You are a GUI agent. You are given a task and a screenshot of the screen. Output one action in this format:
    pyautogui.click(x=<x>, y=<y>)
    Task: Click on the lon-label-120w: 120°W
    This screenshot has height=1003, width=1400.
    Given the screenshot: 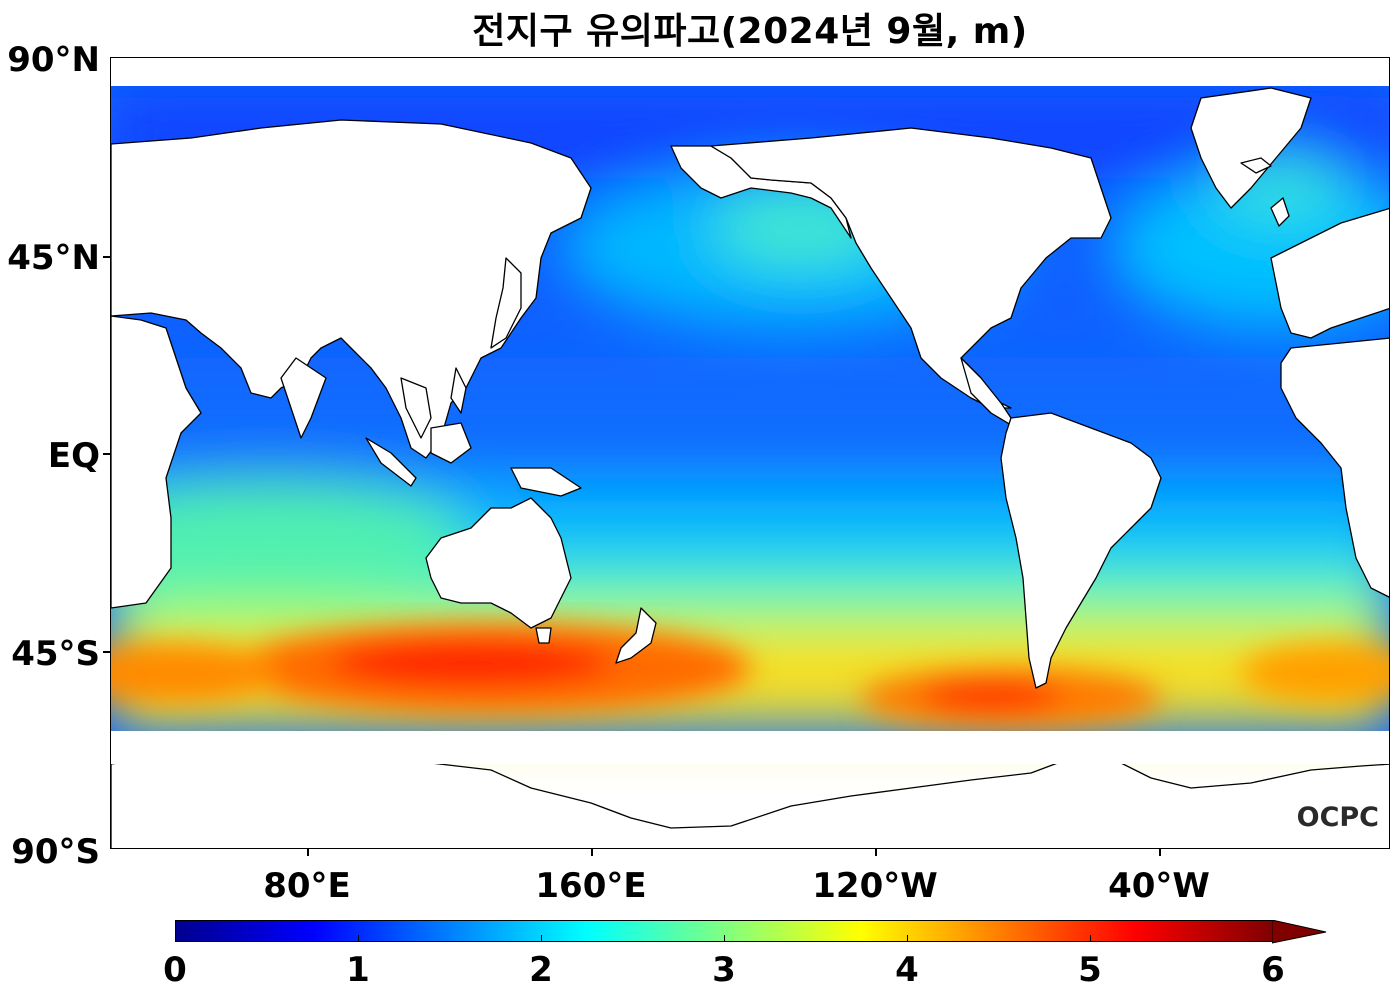 What is the action you would take?
    pyautogui.click(x=875, y=886)
    